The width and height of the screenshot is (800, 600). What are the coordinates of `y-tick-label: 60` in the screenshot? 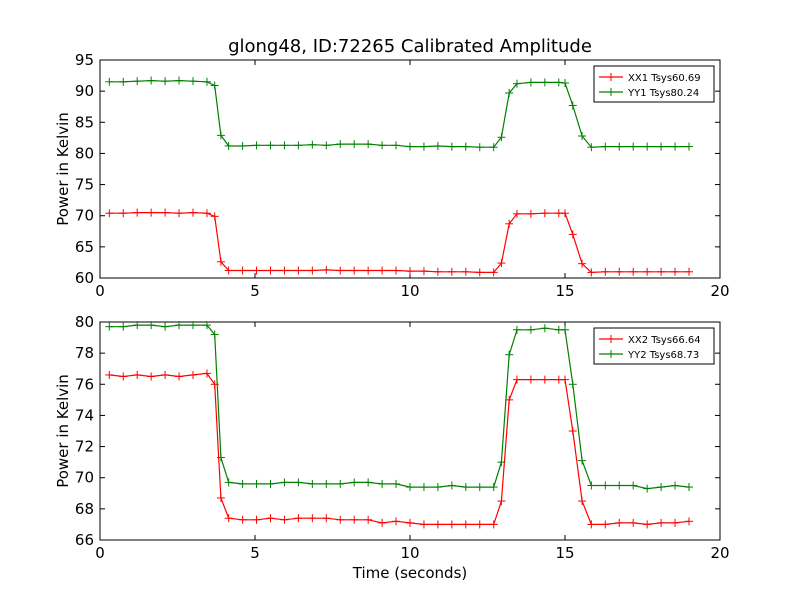 It's located at (84, 278).